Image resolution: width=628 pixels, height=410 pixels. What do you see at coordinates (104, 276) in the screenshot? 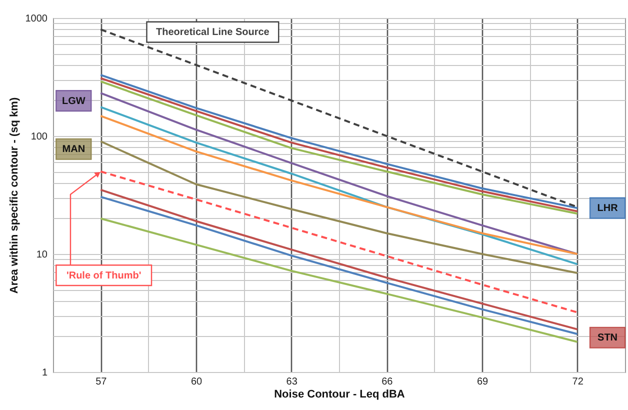
I see `text: 'Rule of Thumb'` at bounding box center [104, 276].